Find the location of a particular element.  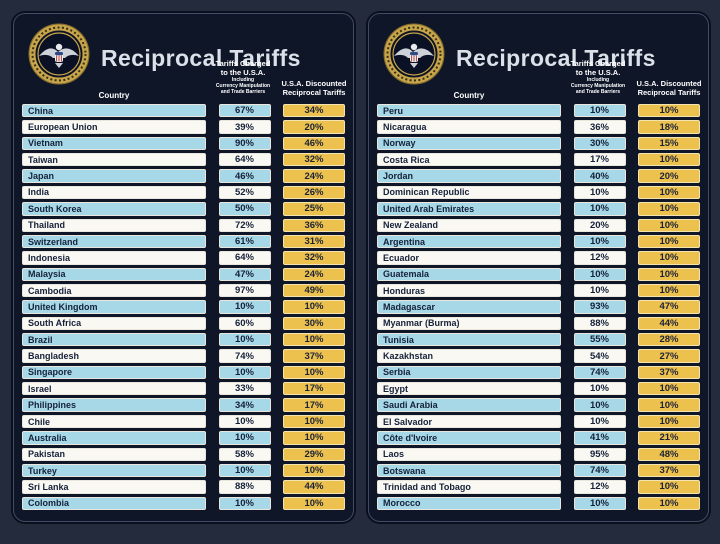

table-row: Tunisia 55% 28% is located at coordinates (538, 340).